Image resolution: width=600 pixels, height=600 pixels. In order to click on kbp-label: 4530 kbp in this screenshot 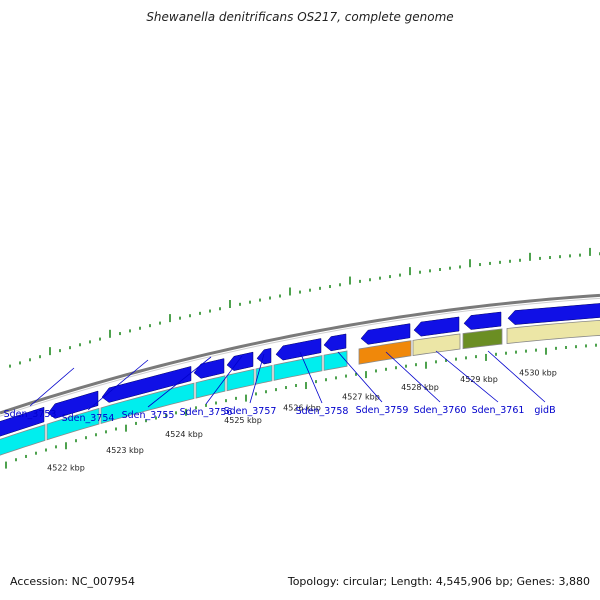, I will do `click(538, 373)`.